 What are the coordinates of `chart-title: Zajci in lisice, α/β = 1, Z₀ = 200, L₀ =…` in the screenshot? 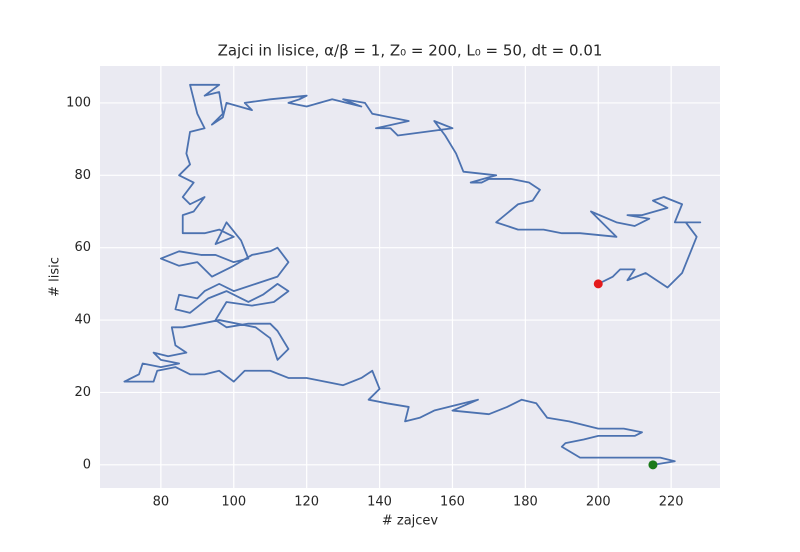 It's located at (410, 51).